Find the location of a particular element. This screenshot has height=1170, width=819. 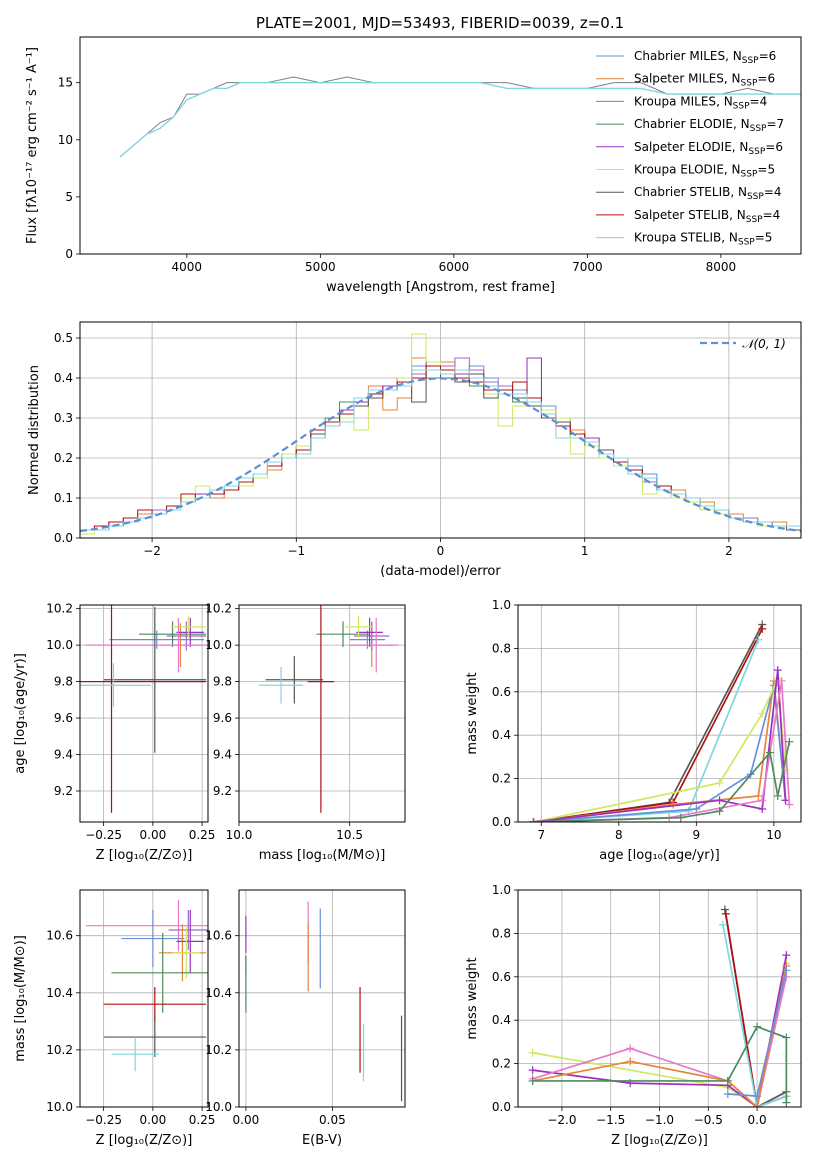

y-axis-label: Normed distribution is located at coordinates (34, 430).